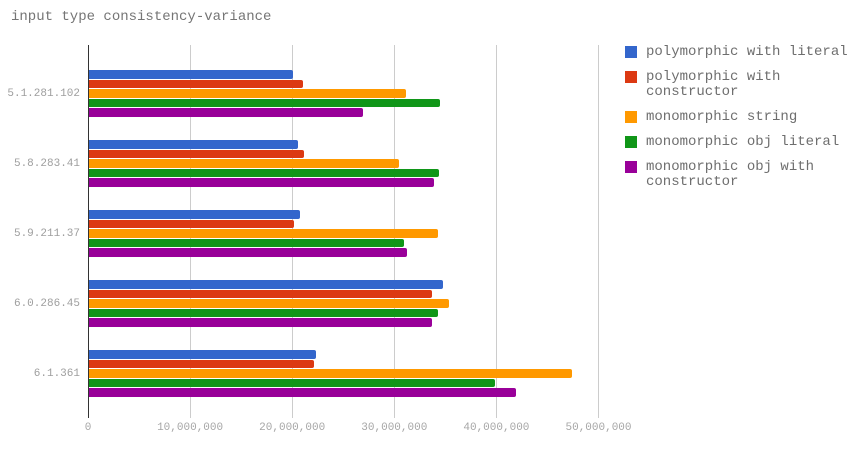  I want to click on legend-item-label: monomorphic string, so click(722, 117).